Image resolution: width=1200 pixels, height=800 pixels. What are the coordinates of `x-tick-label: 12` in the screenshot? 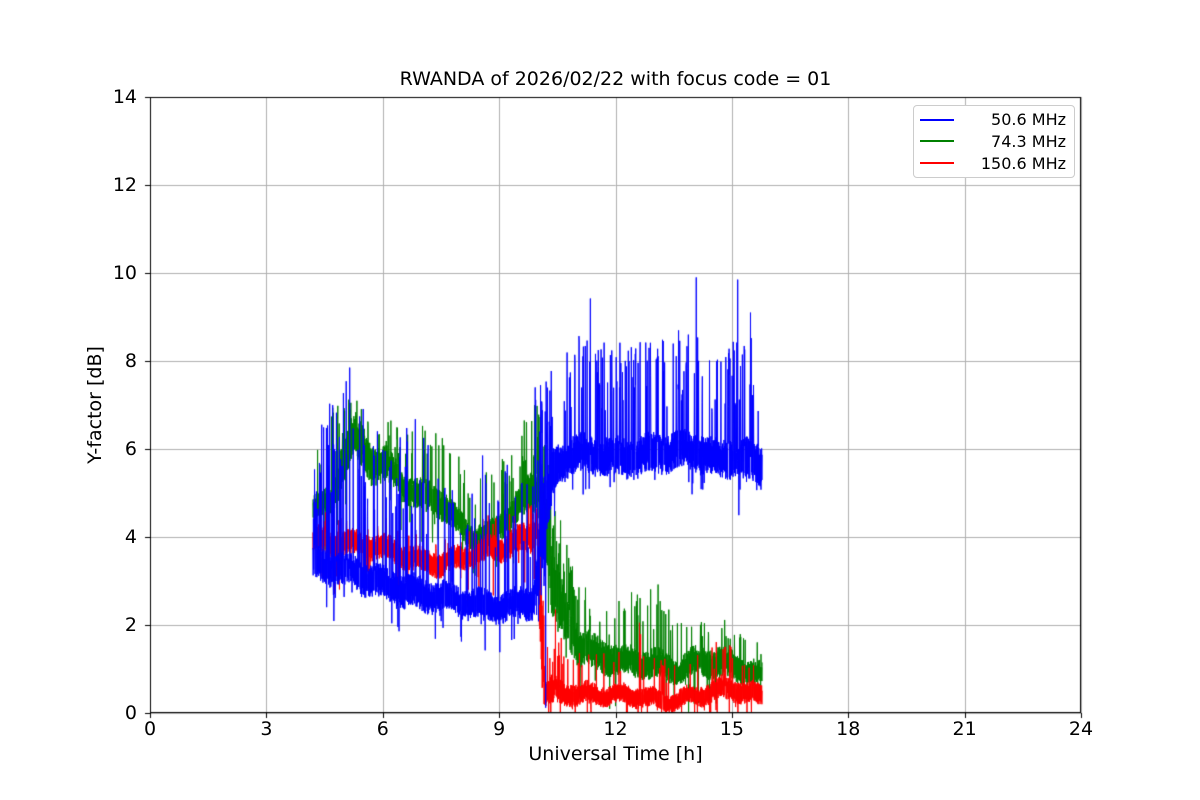 It's located at (615, 729).